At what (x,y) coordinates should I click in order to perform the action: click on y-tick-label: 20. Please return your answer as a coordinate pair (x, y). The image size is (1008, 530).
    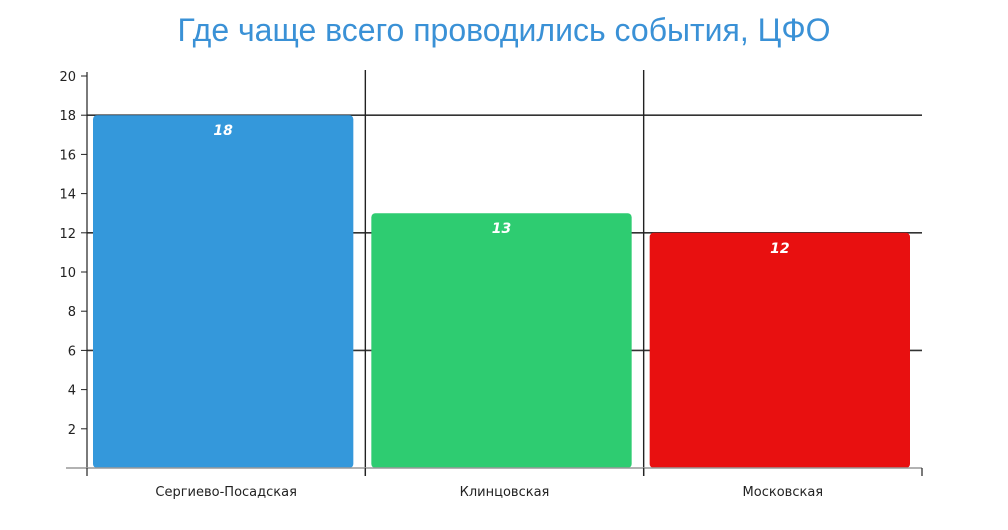
    Looking at the image, I should click on (67, 77).